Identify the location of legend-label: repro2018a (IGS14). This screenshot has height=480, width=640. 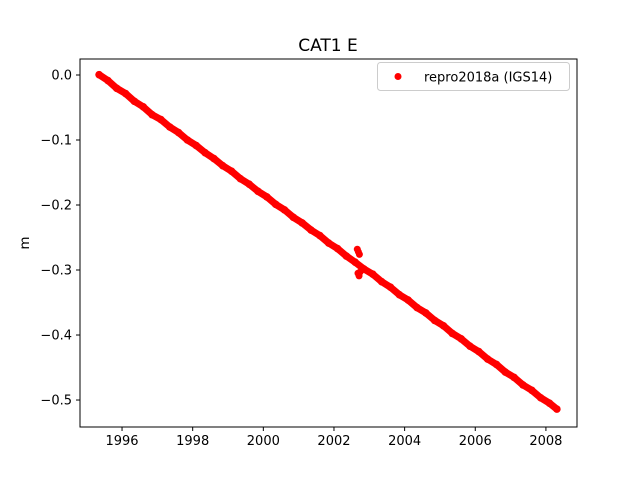
(488, 78).